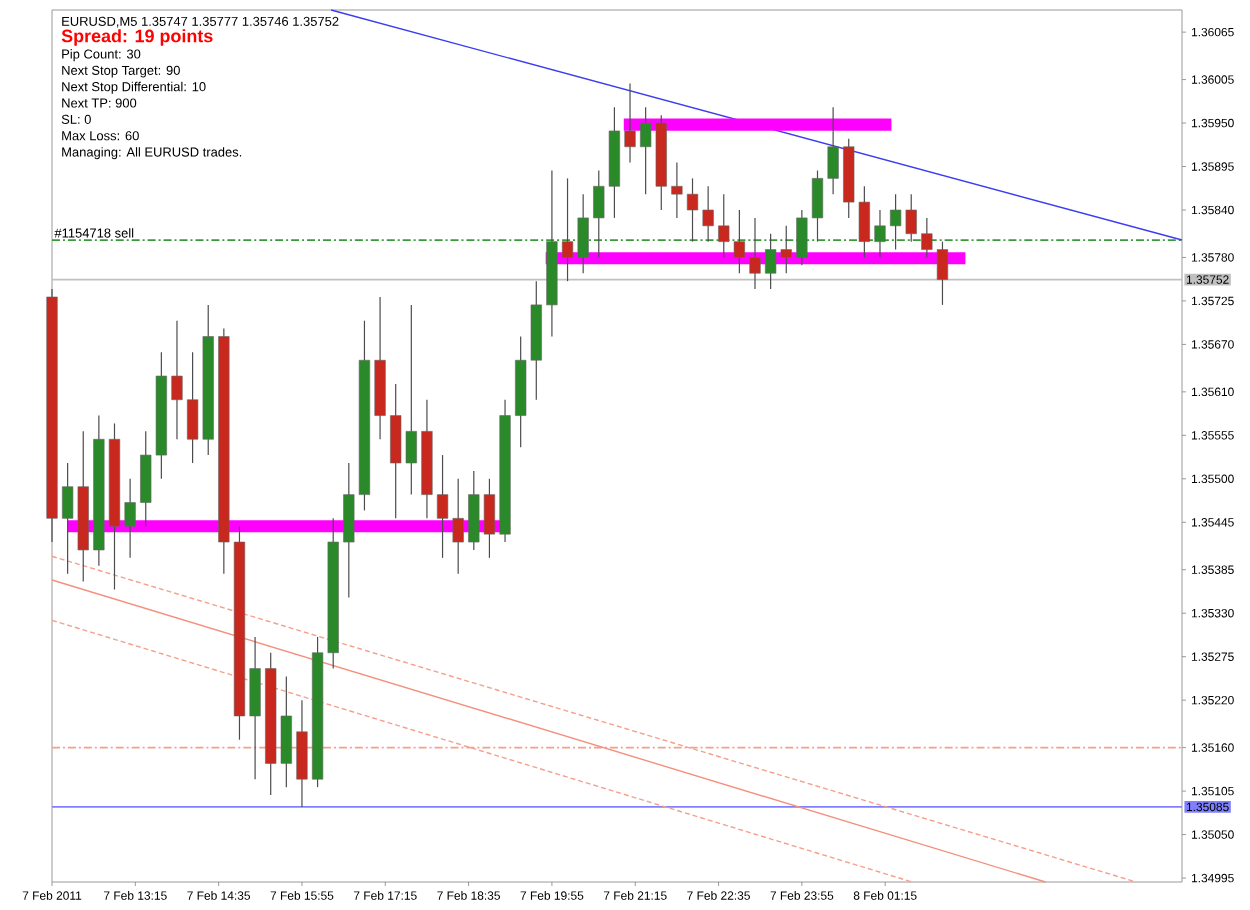 The height and width of the screenshot is (910, 1250). I want to click on annotation: Spread: 19 points, so click(137, 37).